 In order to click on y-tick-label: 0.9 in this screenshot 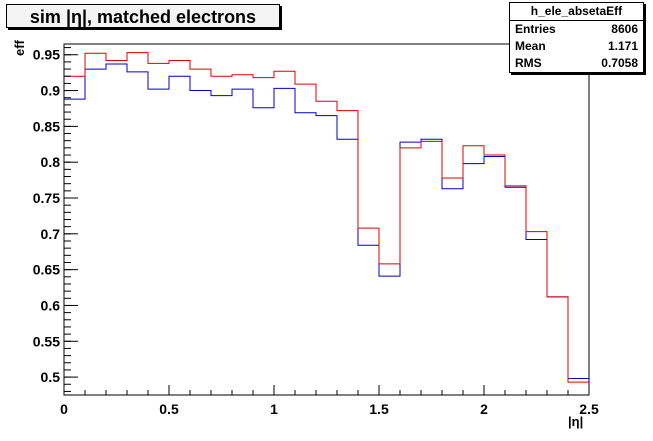, I will do `click(51, 91)`.